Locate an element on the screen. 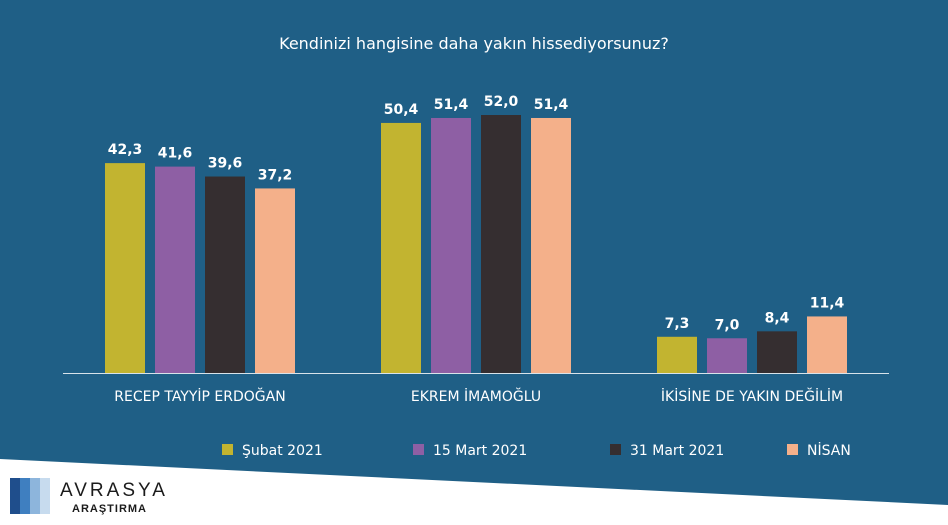  category-label: İKİSİNE DE YAKIN DEĞİLİM is located at coordinates (752, 396).